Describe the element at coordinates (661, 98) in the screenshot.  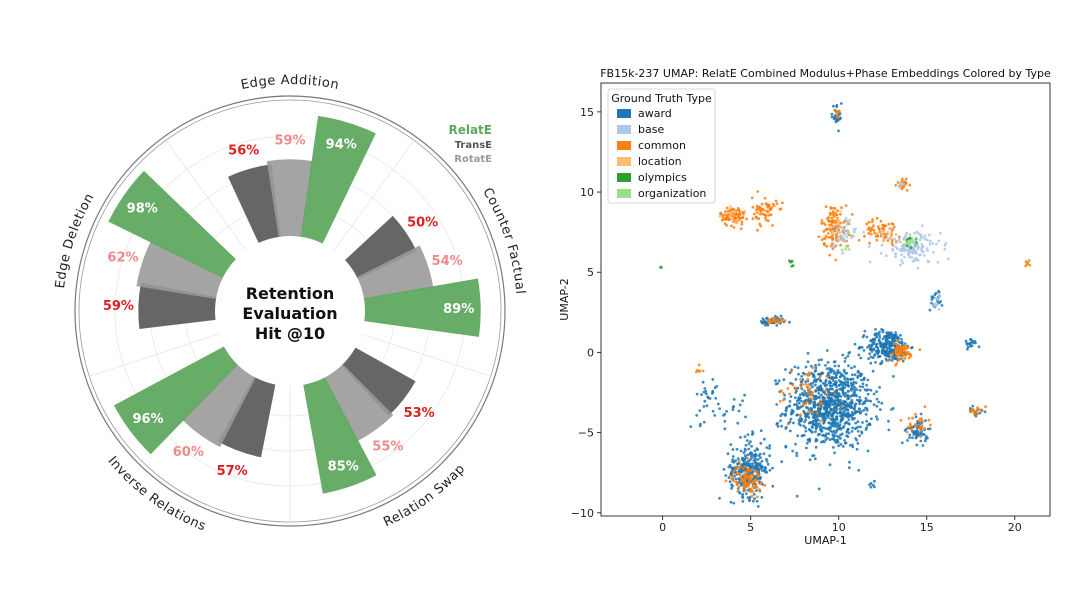
I see `legend-title: Ground Truth Type` at that location.